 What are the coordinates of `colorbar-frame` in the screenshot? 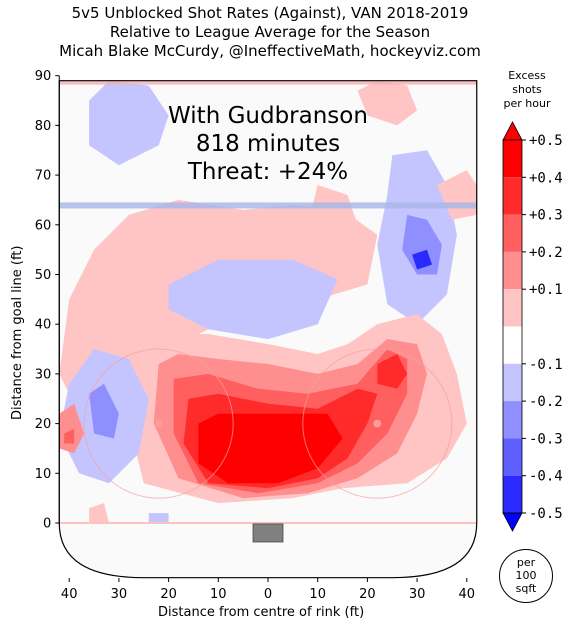 It's located at (512, 326).